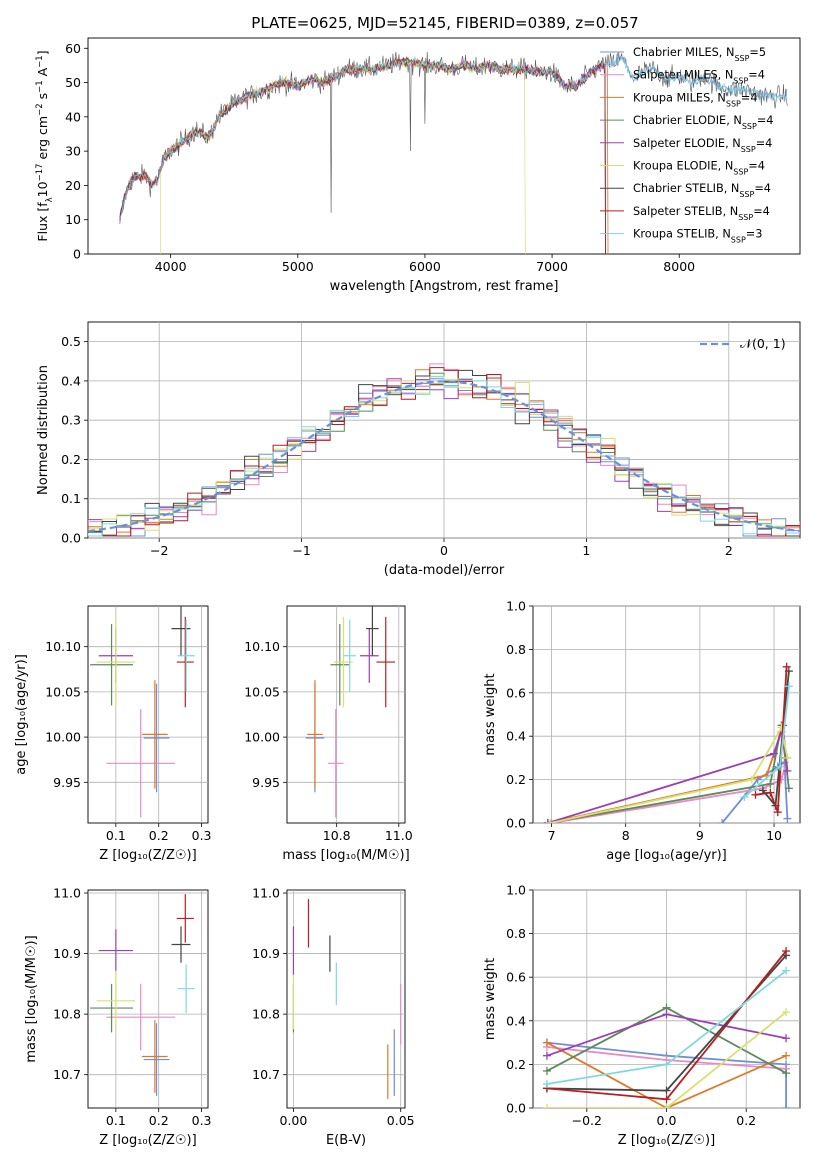  What do you see at coordinates (40, 172) in the screenshot?
I see `y-axis-label-part: −17` at bounding box center [40, 172].